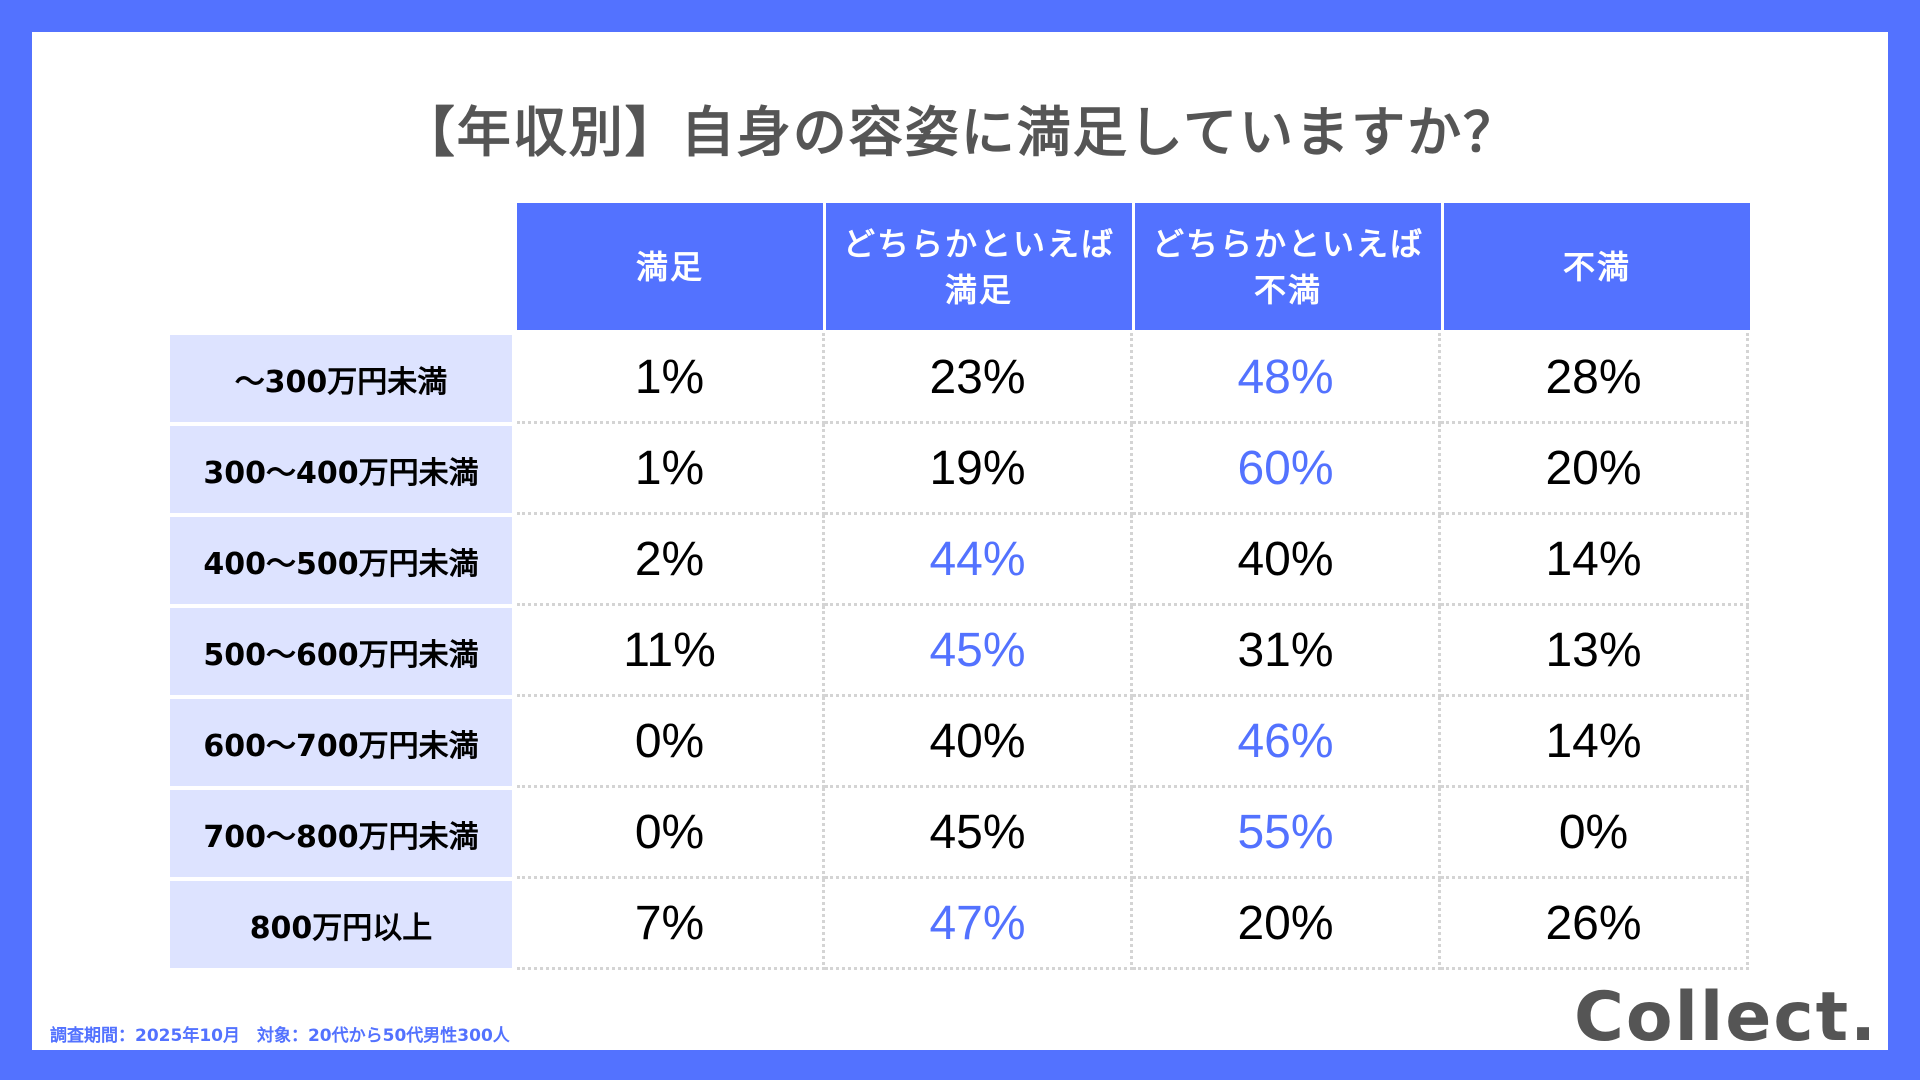  What do you see at coordinates (979, 924) in the screenshot?
I see `table-cell: 47%` at bounding box center [979, 924].